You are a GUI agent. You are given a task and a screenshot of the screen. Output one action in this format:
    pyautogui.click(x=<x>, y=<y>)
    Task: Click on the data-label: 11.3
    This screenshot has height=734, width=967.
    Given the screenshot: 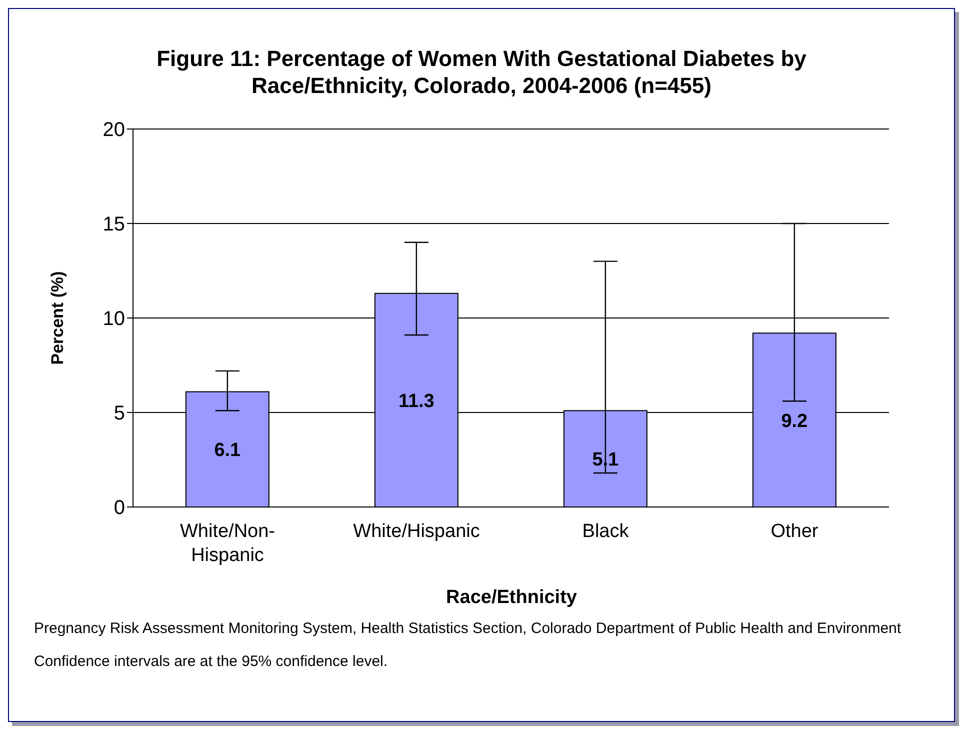 What is the action you would take?
    pyautogui.click(x=416, y=401)
    